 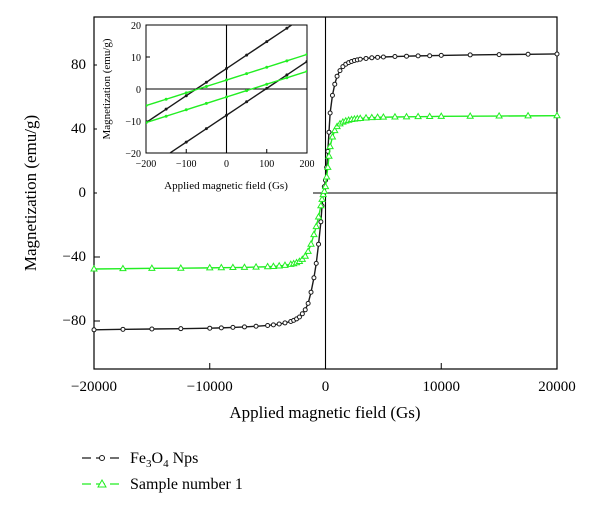 What do you see at coordinates (83, 193) in the screenshot?
I see `main-y-tick-label: 0` at bounding box center [83, 193].